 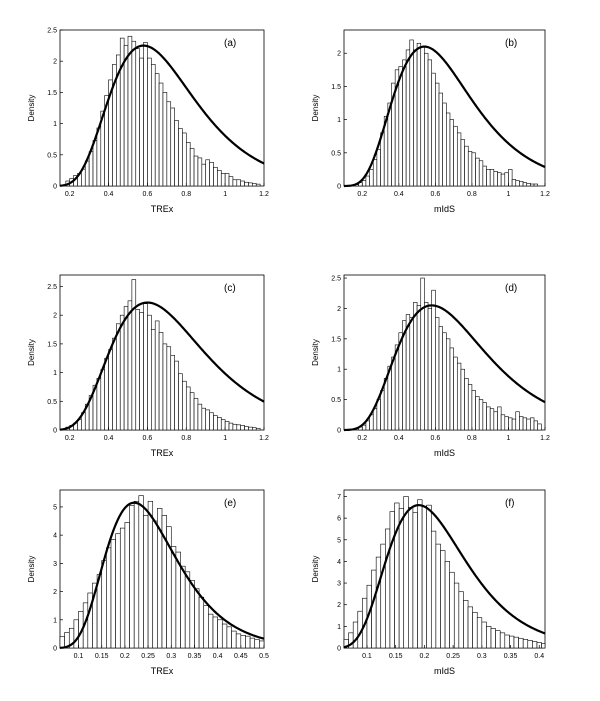 What do you see at coordinates (55, 431) in the screenshot?
I see `y-tick-label: 0` at bounding box center [55, 431].